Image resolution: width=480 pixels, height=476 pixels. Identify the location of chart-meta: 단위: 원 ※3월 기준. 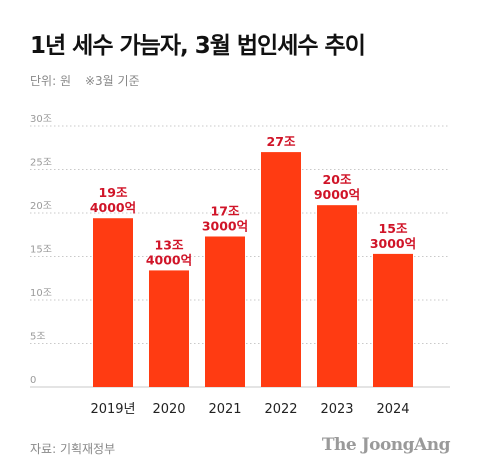
(85, 80).